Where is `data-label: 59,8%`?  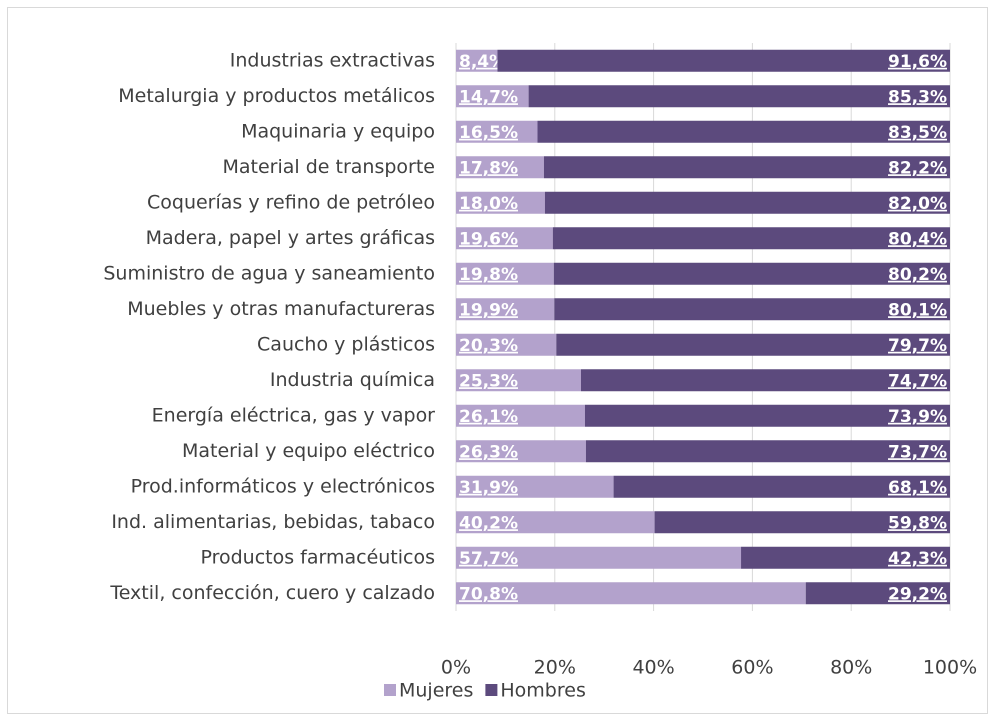 data-label: 59,8% is located at coordinates (917, 523).